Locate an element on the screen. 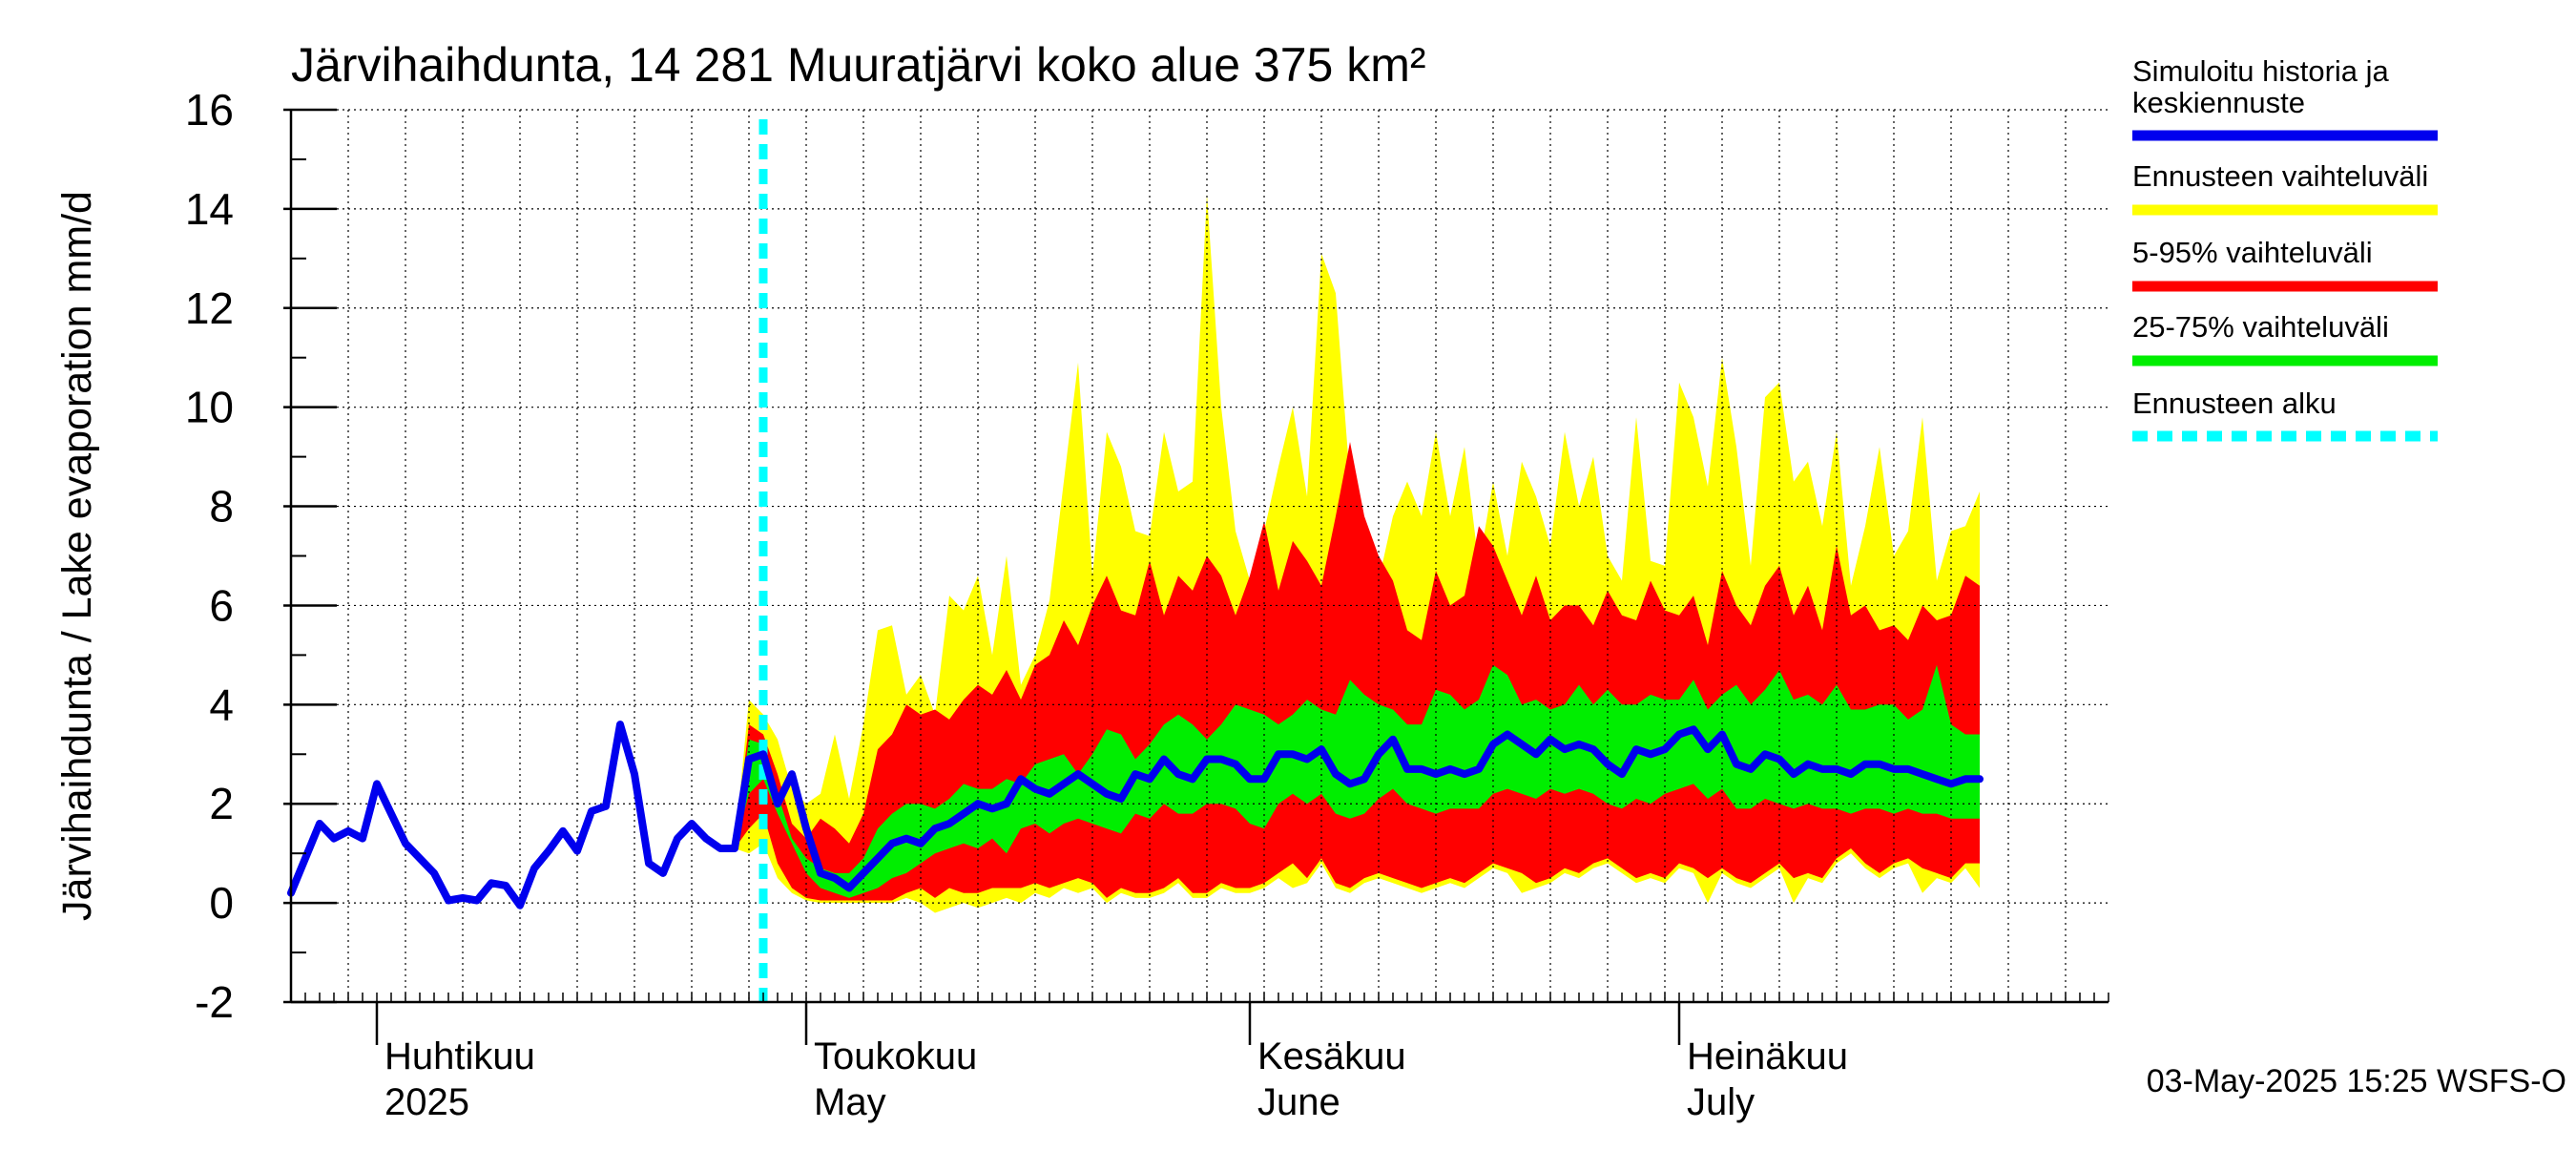 This screenshot has height=1150, width=2576. y-axis-label: Järvihaihdunta / Lake evaporation mm/d is located at coordinates (77, 556).